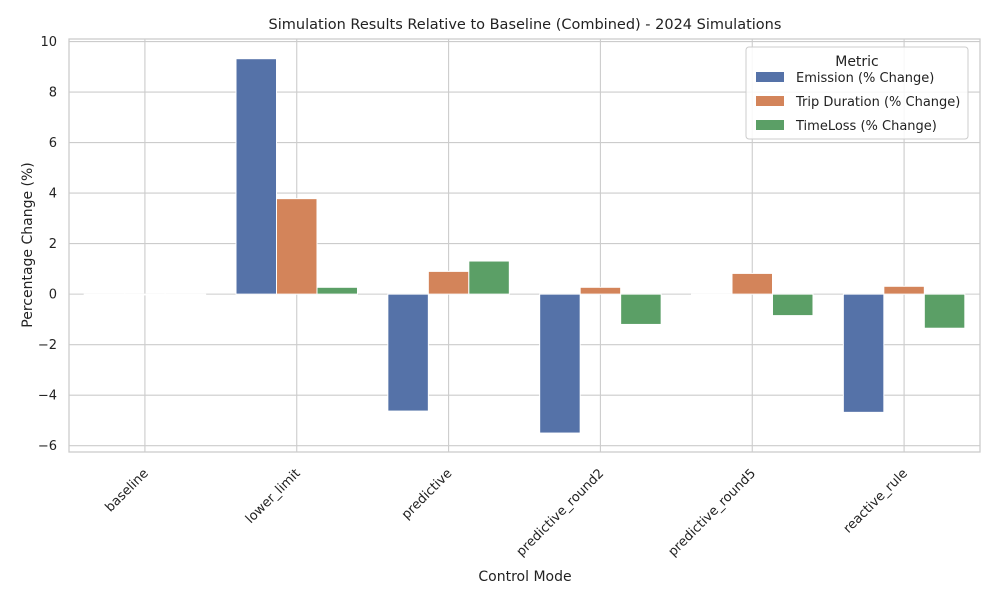 The width and height of the screenshot is (1000, 600). I want to click on y-tick-label: 6, so click(53, 143).